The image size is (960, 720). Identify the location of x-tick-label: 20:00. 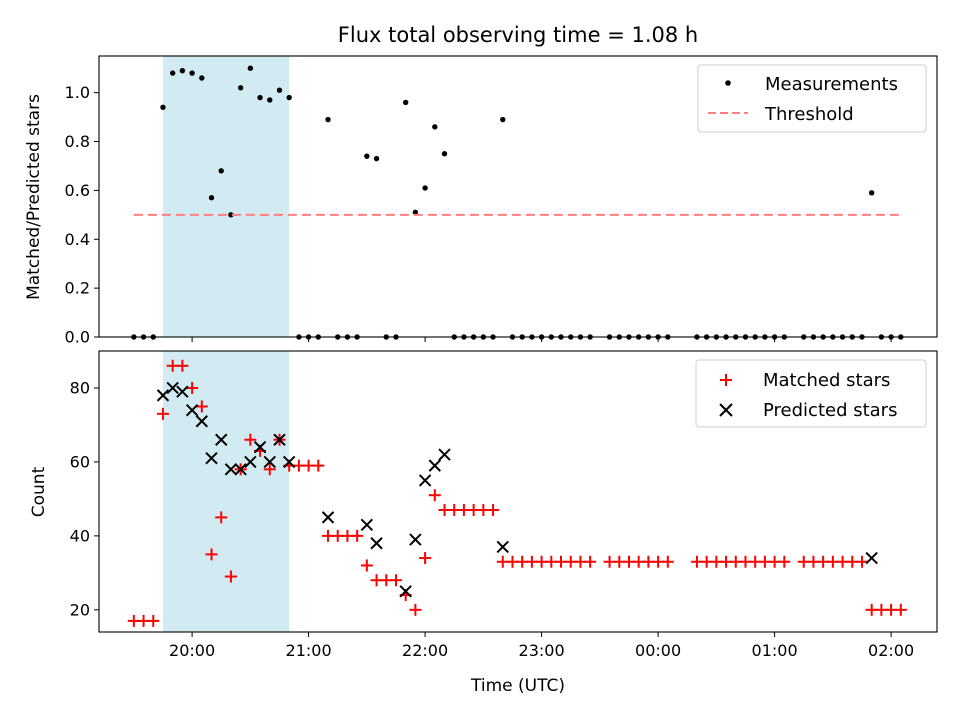
(192, 650).